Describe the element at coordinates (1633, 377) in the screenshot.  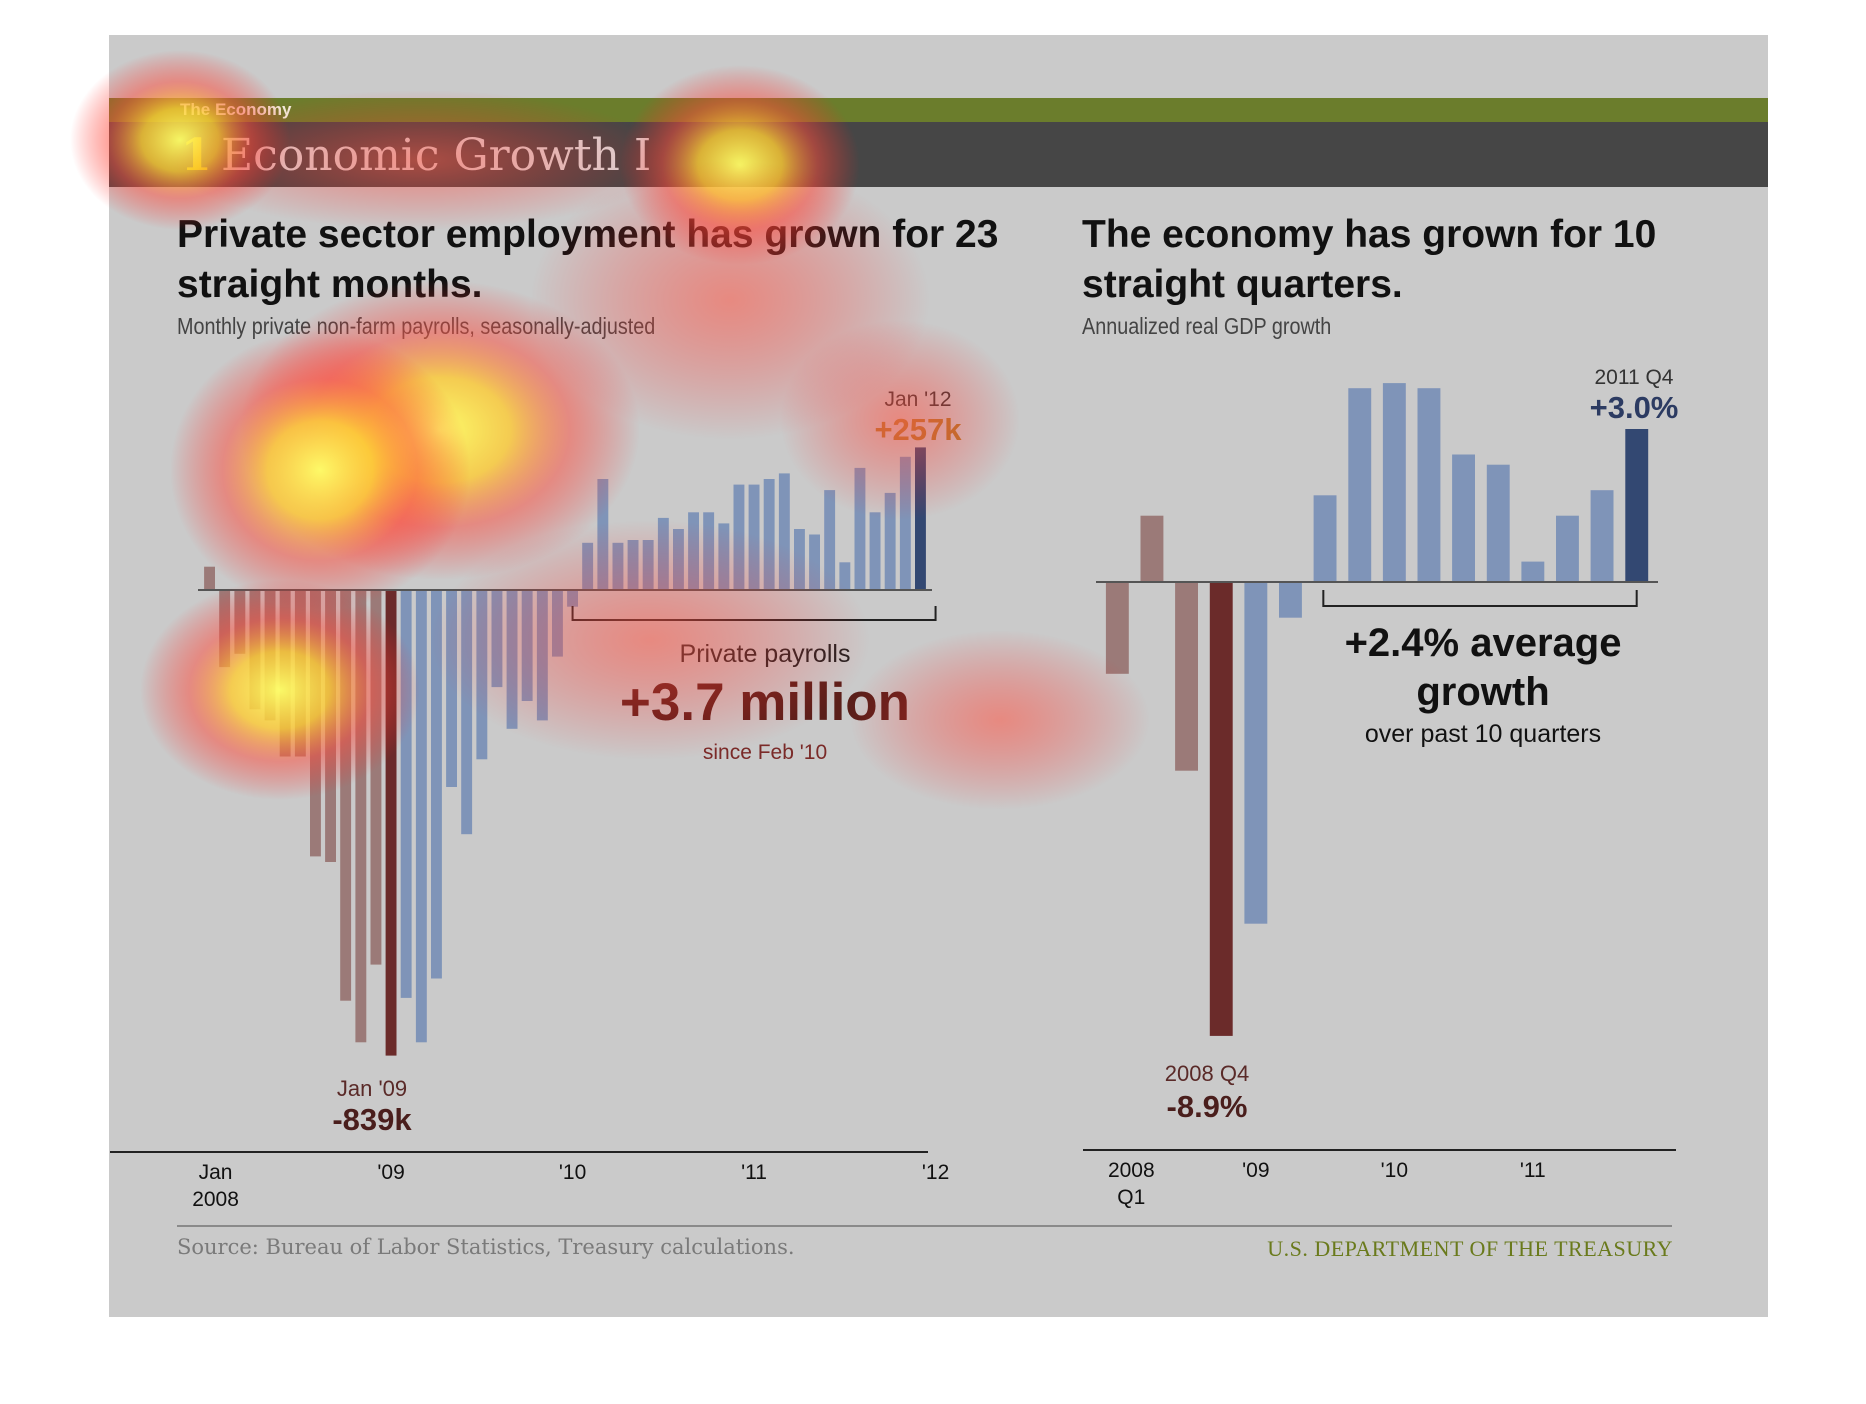
I see `gdp-high-period: 2011 Q4` at that location.